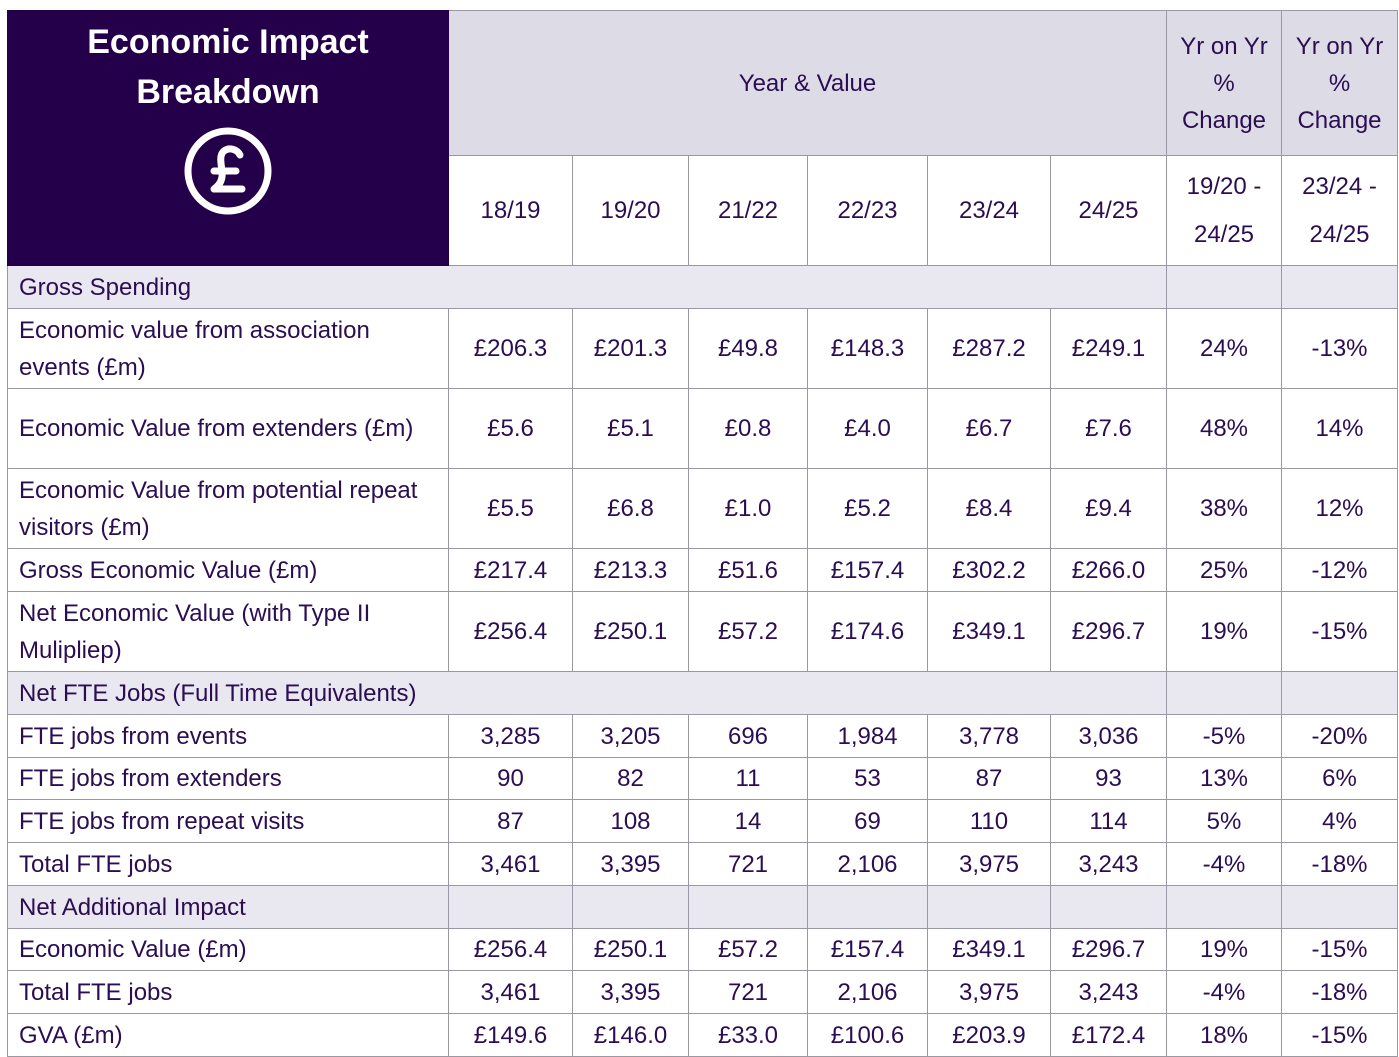 This screenshot has width=1399, height=1057. I want to click on value-cell: 1,984, so click(867, 736).